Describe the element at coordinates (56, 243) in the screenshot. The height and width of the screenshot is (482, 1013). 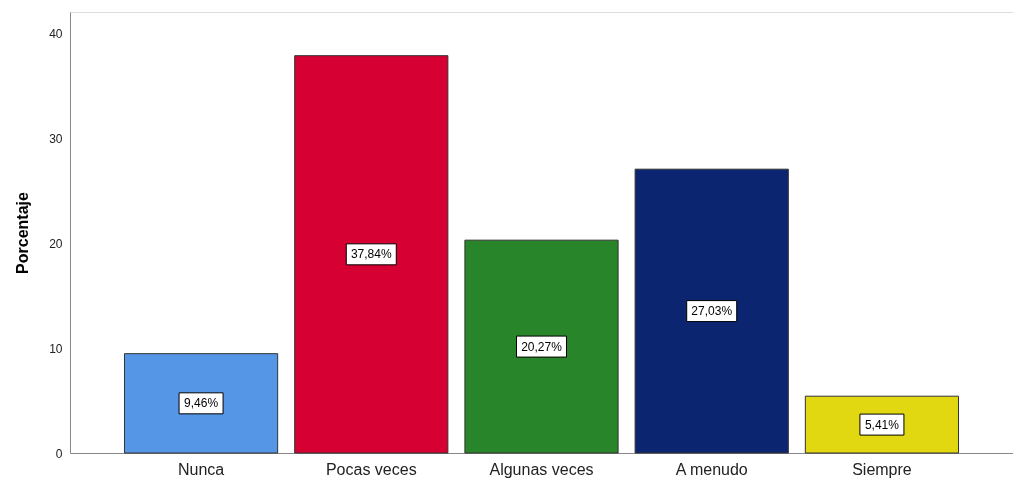
I see `y-tick-label: 20` at that location.